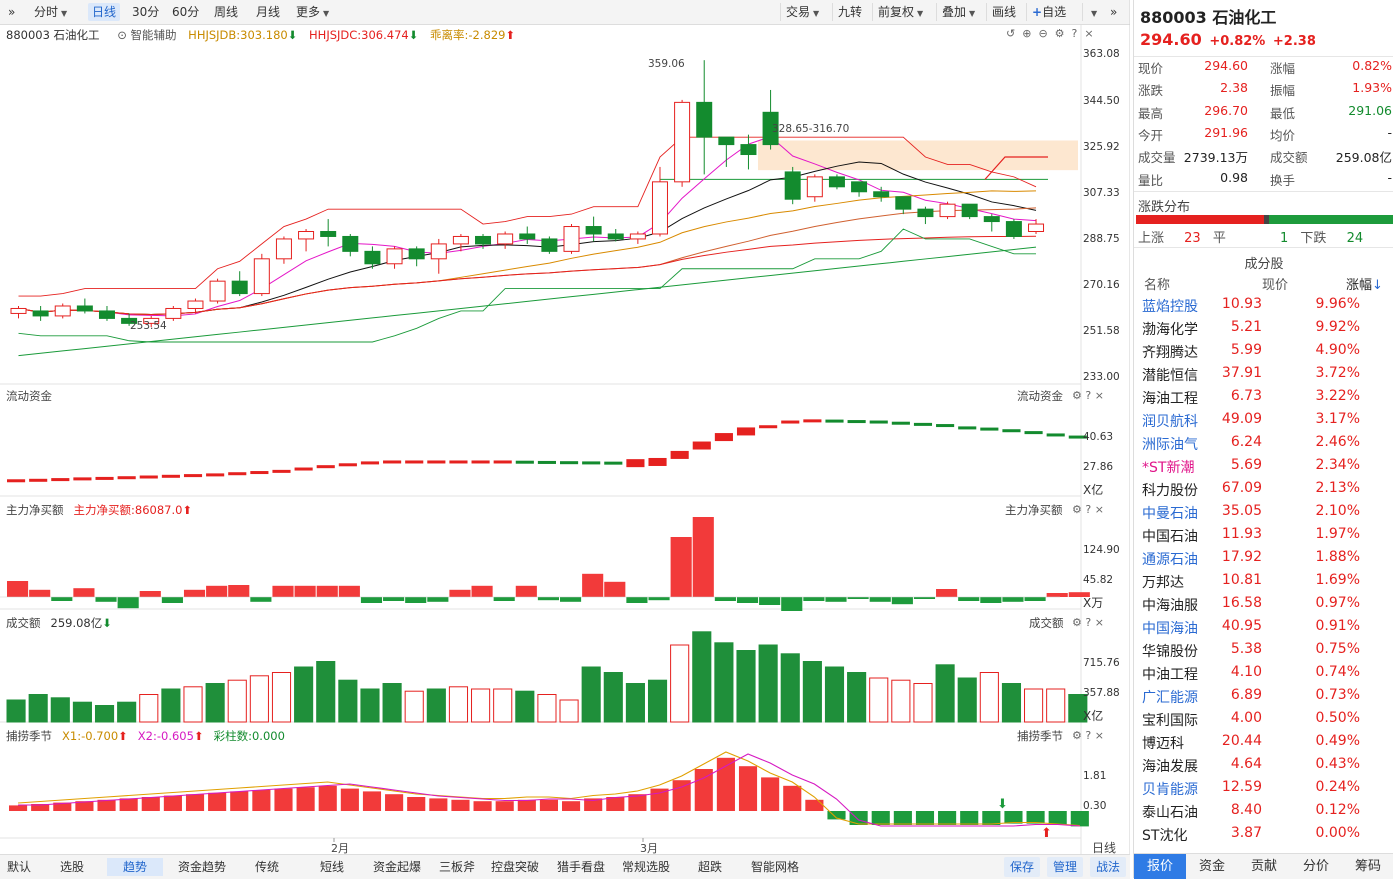 The height and width of the screenshot is (879, 1393). Describe the element at coordinates (1048, 12) in the screenshot. I see `add-watchlist-button: +自选` at that location.